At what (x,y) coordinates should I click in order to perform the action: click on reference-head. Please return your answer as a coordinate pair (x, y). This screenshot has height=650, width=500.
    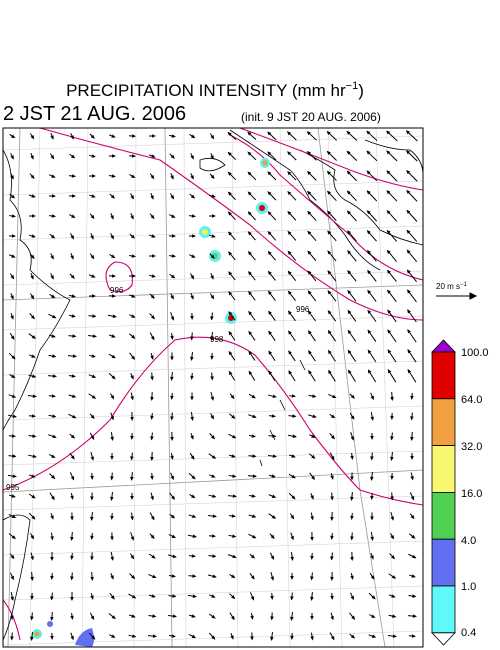
    Looking at the image, I should click on (473, 296).